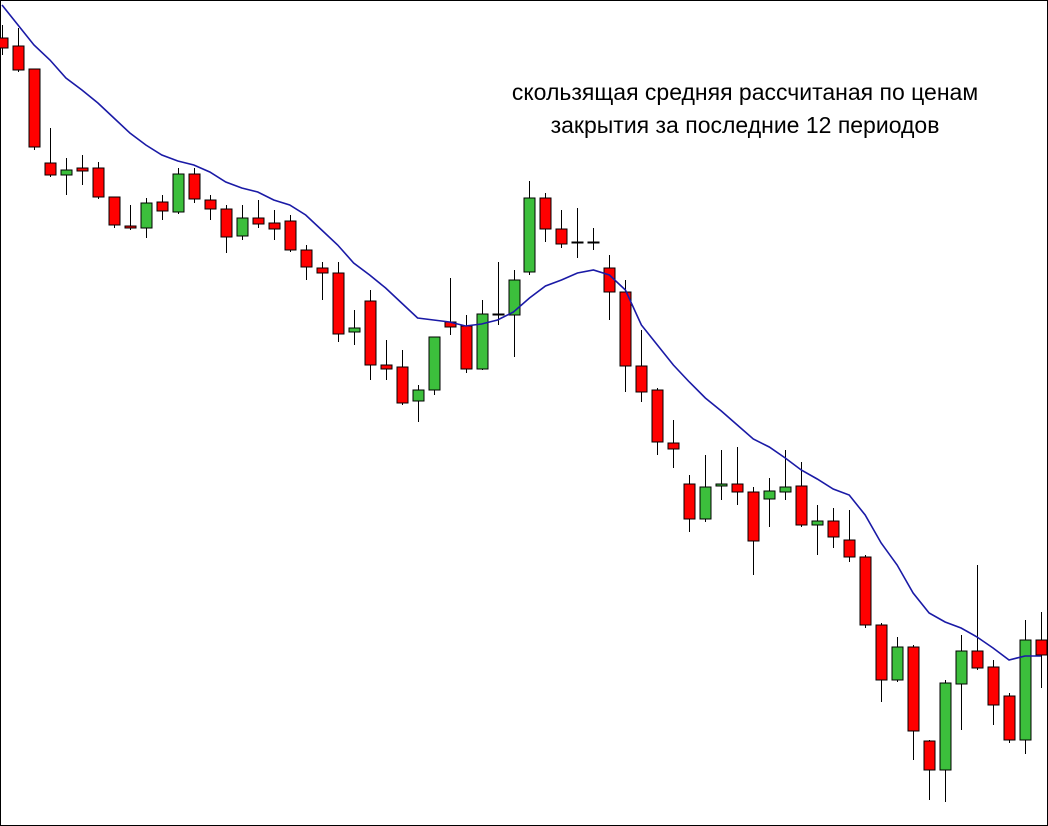 The height and width of the screenshot is (826, 1048). I want to click on annotation: закрытия за последние 12 периодов, so click(745, 125).